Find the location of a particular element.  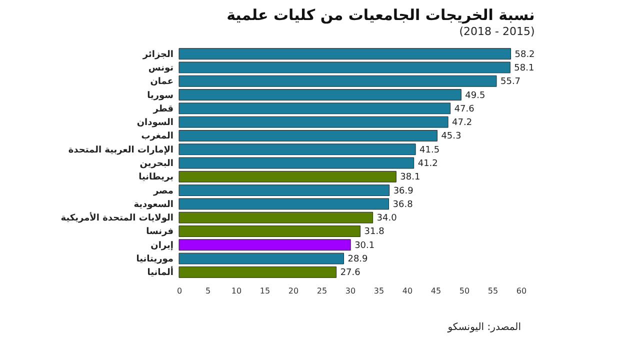

data-label: 41.5 is located at coordinates (430, 150).